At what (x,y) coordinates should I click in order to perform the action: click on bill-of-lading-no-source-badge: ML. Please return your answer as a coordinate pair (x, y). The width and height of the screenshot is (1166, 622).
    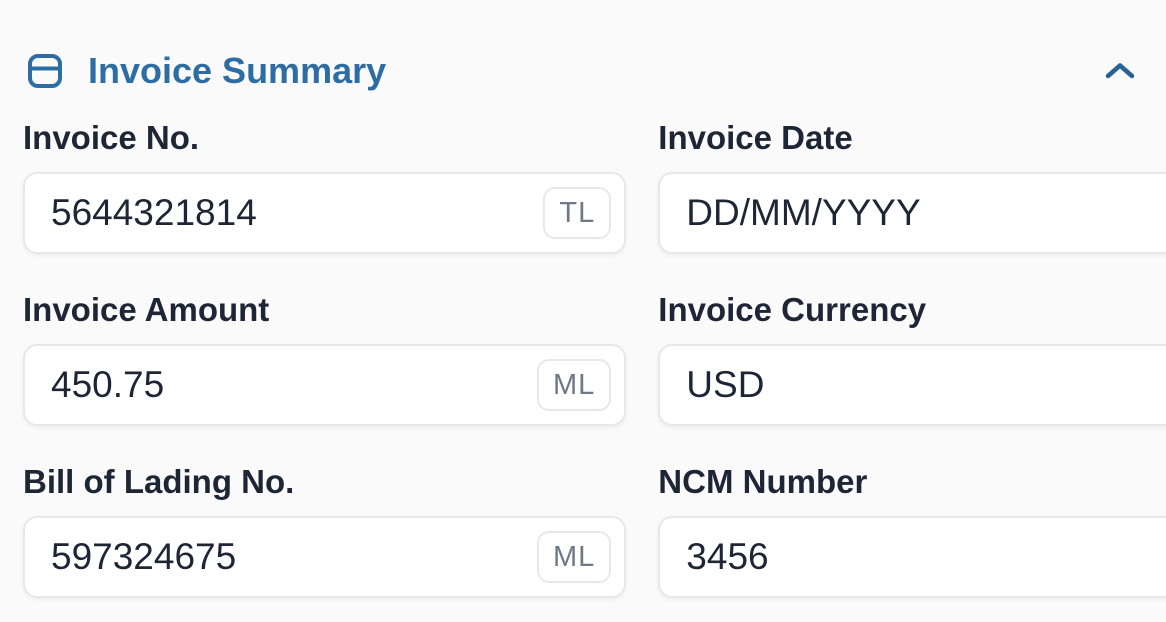
    Looking at the image, I should click on (574, 557).